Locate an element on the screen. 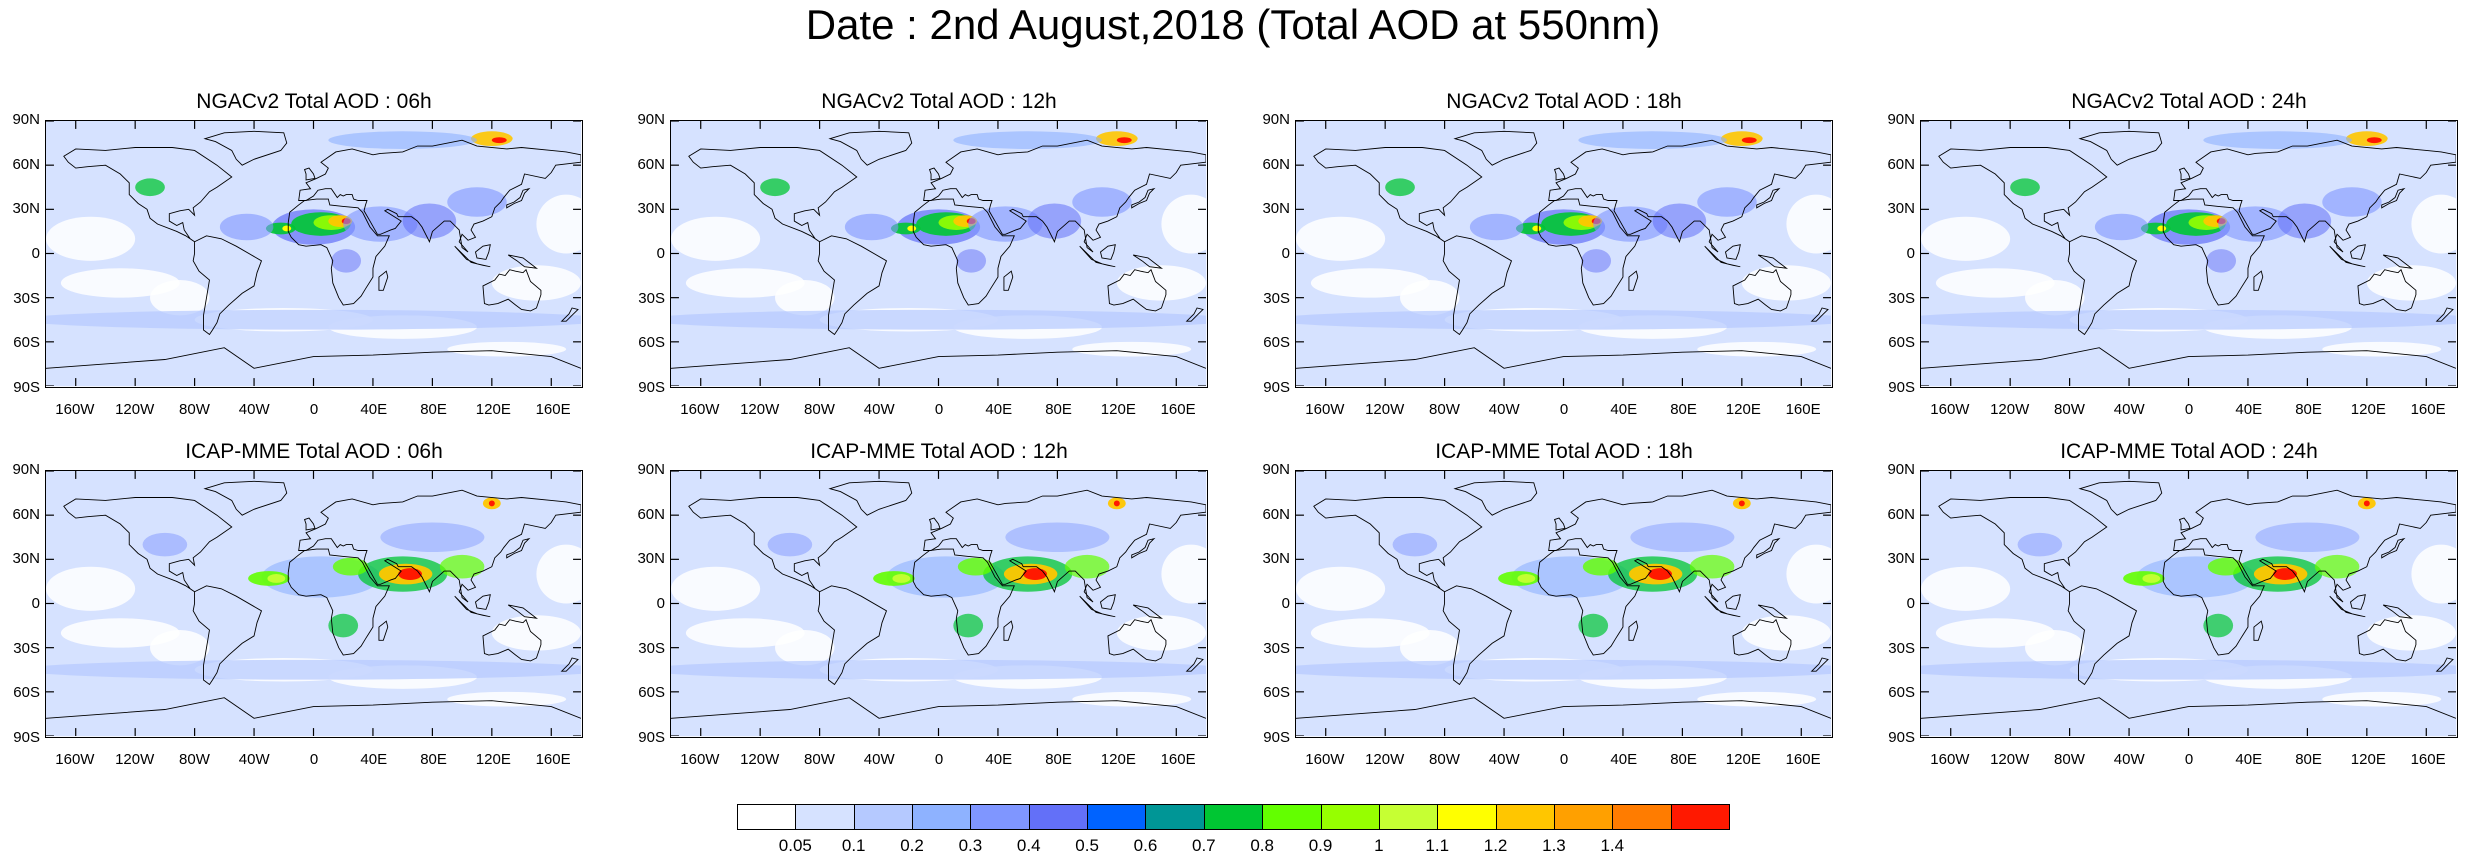 The height and width of the screenshot is (855, 2466). colorbar-label: 1.2 is located at coordinates (1495, 845).